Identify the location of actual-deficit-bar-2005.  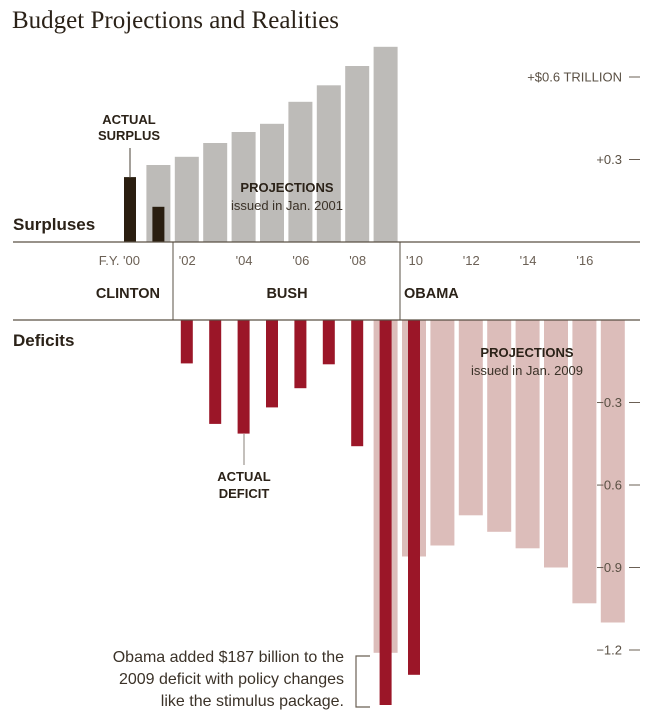
(272, 364).